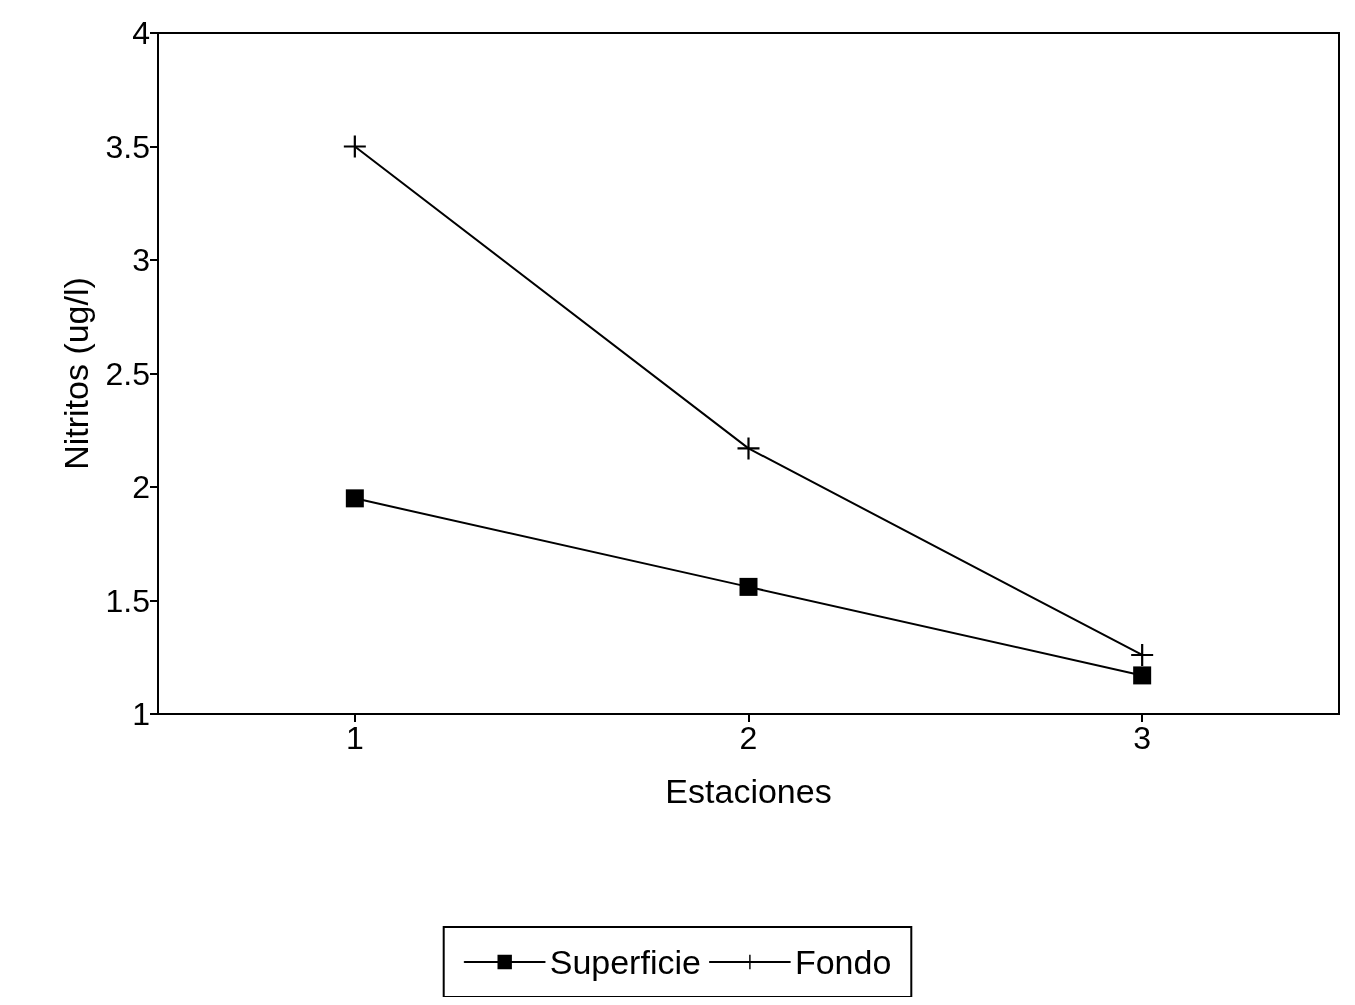  What do you see at coordinates (625, 962) in the screenshot?
I see `legend-label: Superficie` at bounding box center [625, 962].